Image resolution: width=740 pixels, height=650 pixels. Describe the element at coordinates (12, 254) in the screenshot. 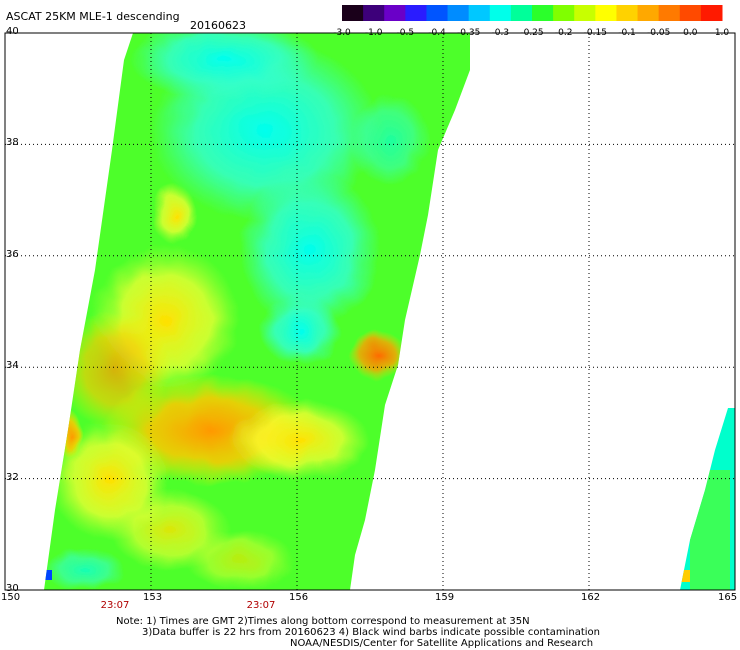

I see `latitude-tick-label: 36` at that location.